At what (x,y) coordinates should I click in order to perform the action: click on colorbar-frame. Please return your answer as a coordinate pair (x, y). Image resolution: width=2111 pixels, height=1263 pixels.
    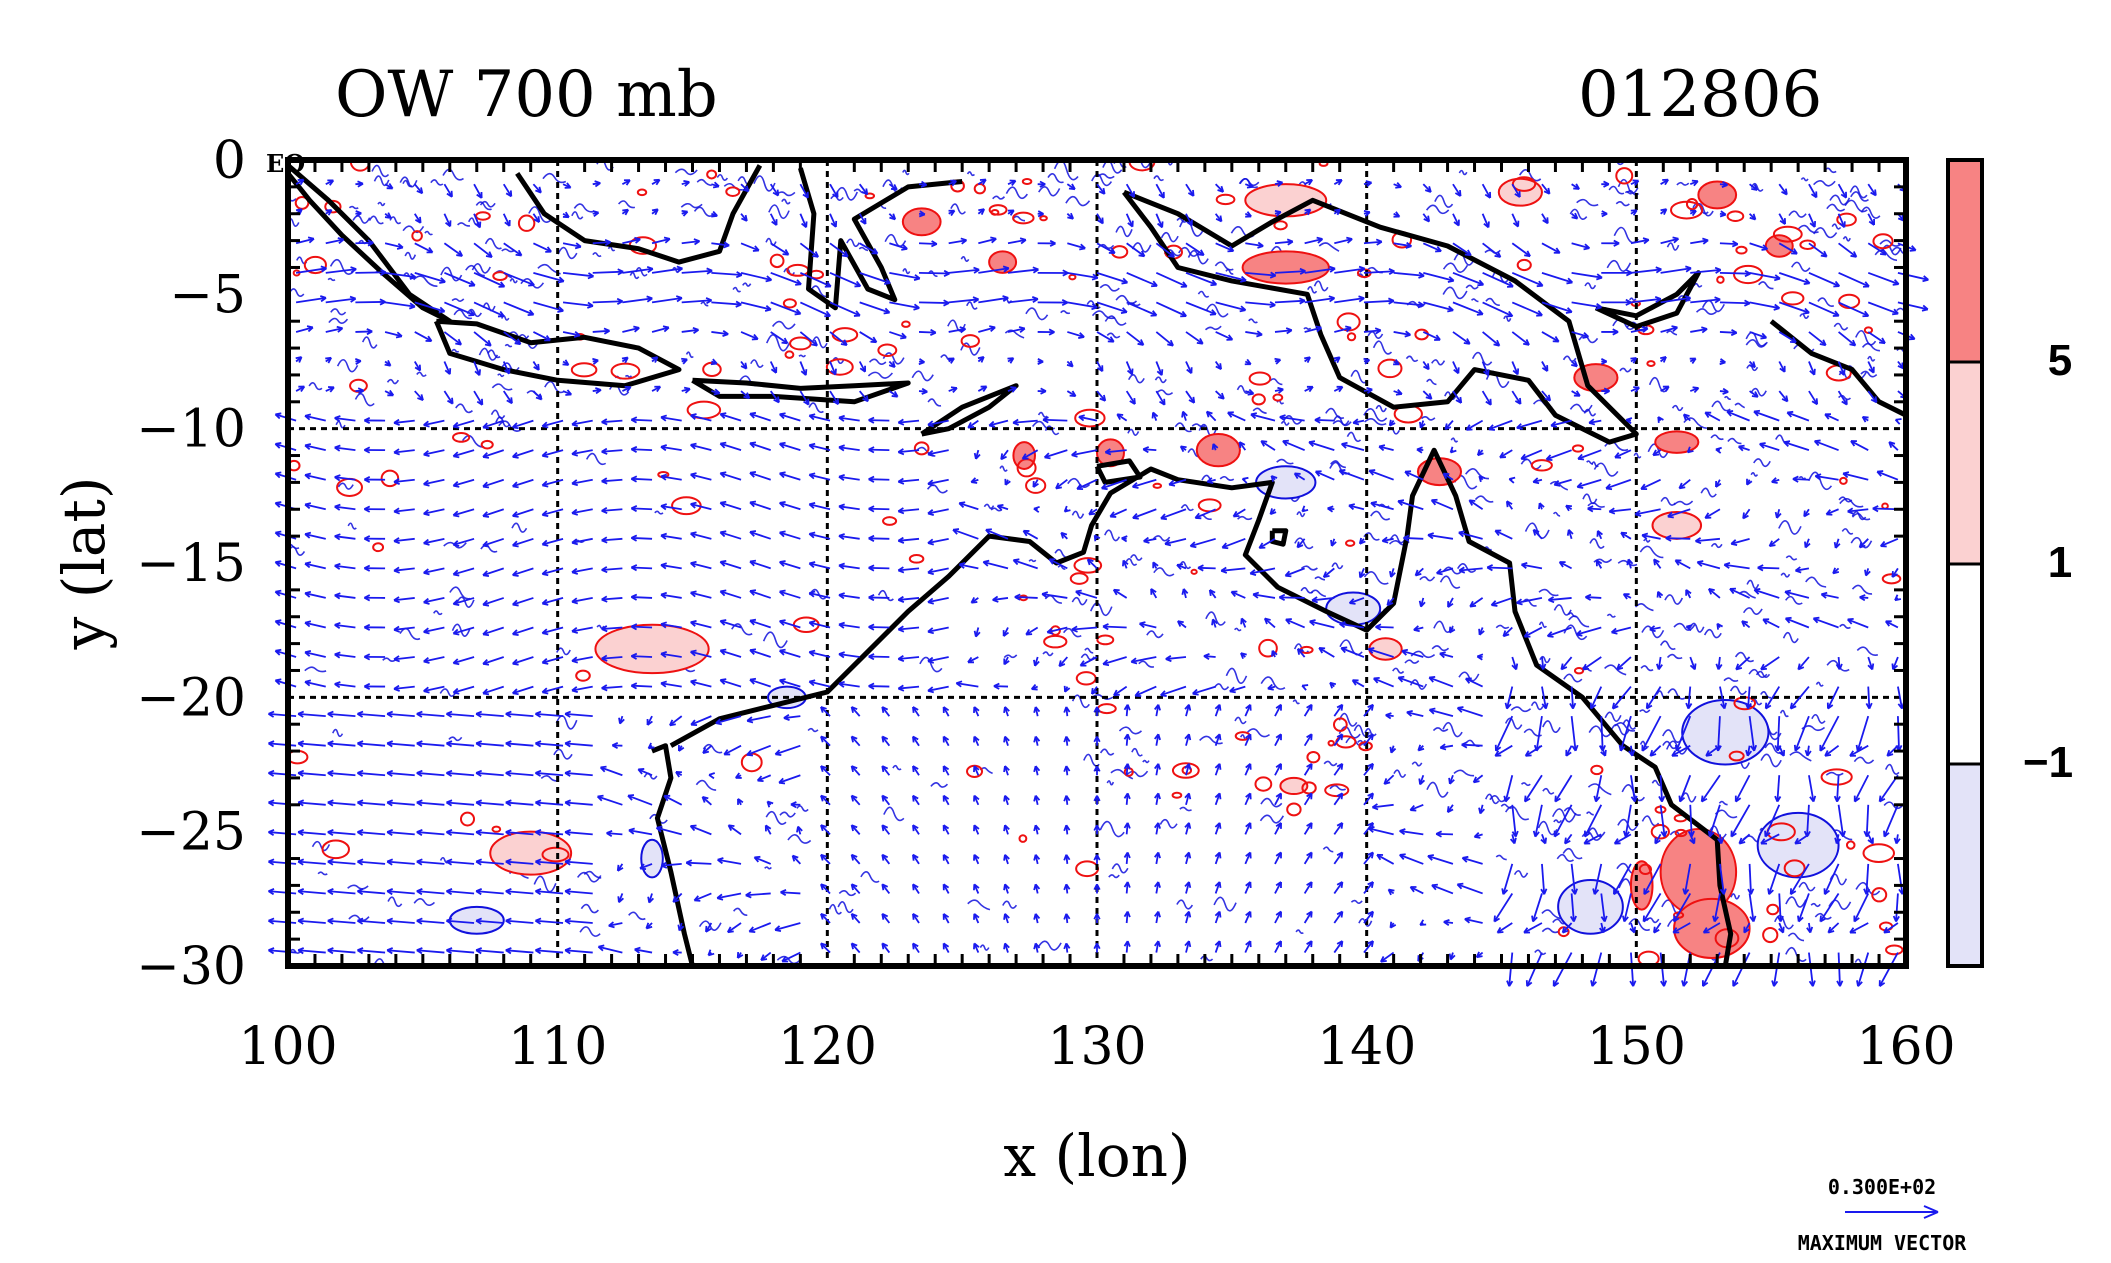
    Looking at the image, I should click on (1965, 563).